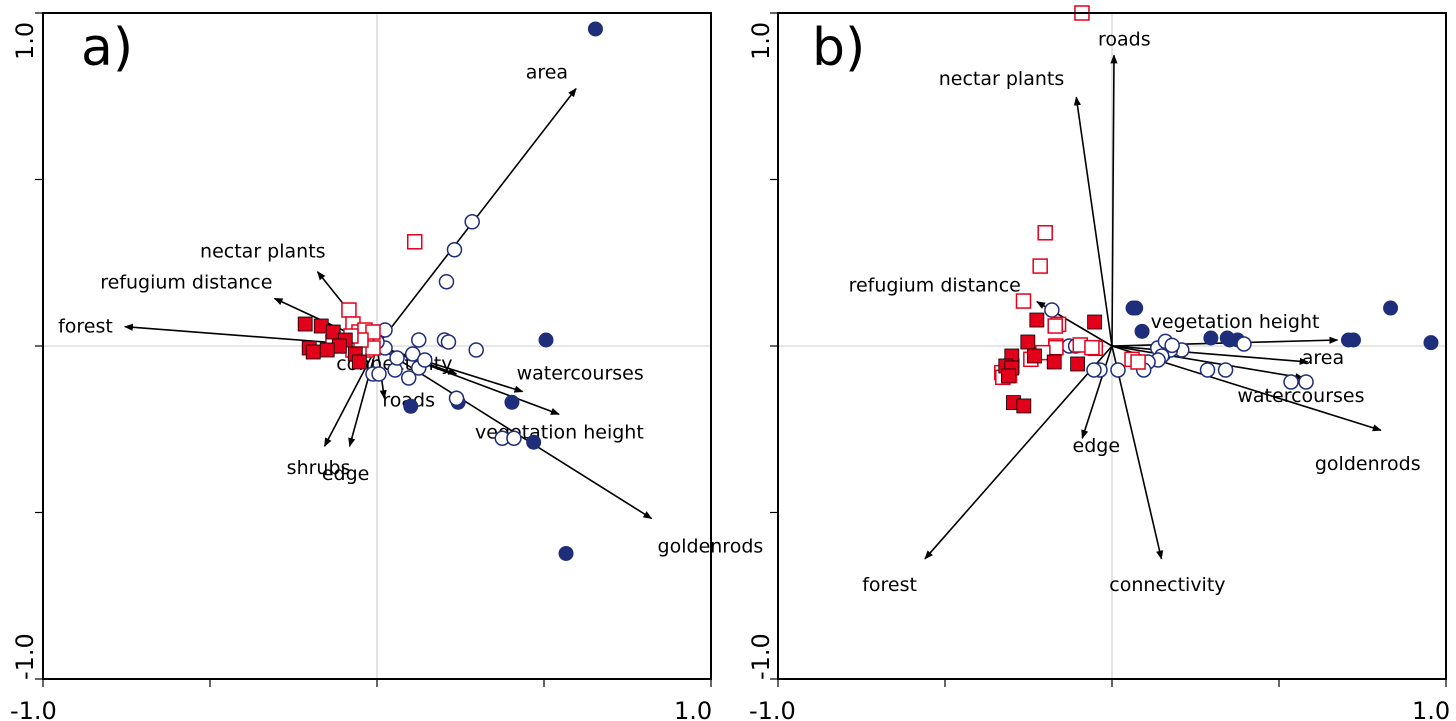  I want to click on x-tick-min-a: -1.0, so click(33, 709).